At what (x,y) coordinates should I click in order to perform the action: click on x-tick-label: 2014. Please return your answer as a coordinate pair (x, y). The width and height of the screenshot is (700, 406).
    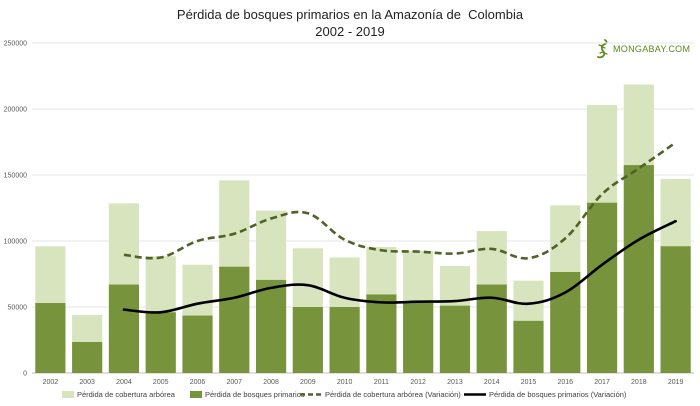
    Looking at the image, I should click on (492, 382).